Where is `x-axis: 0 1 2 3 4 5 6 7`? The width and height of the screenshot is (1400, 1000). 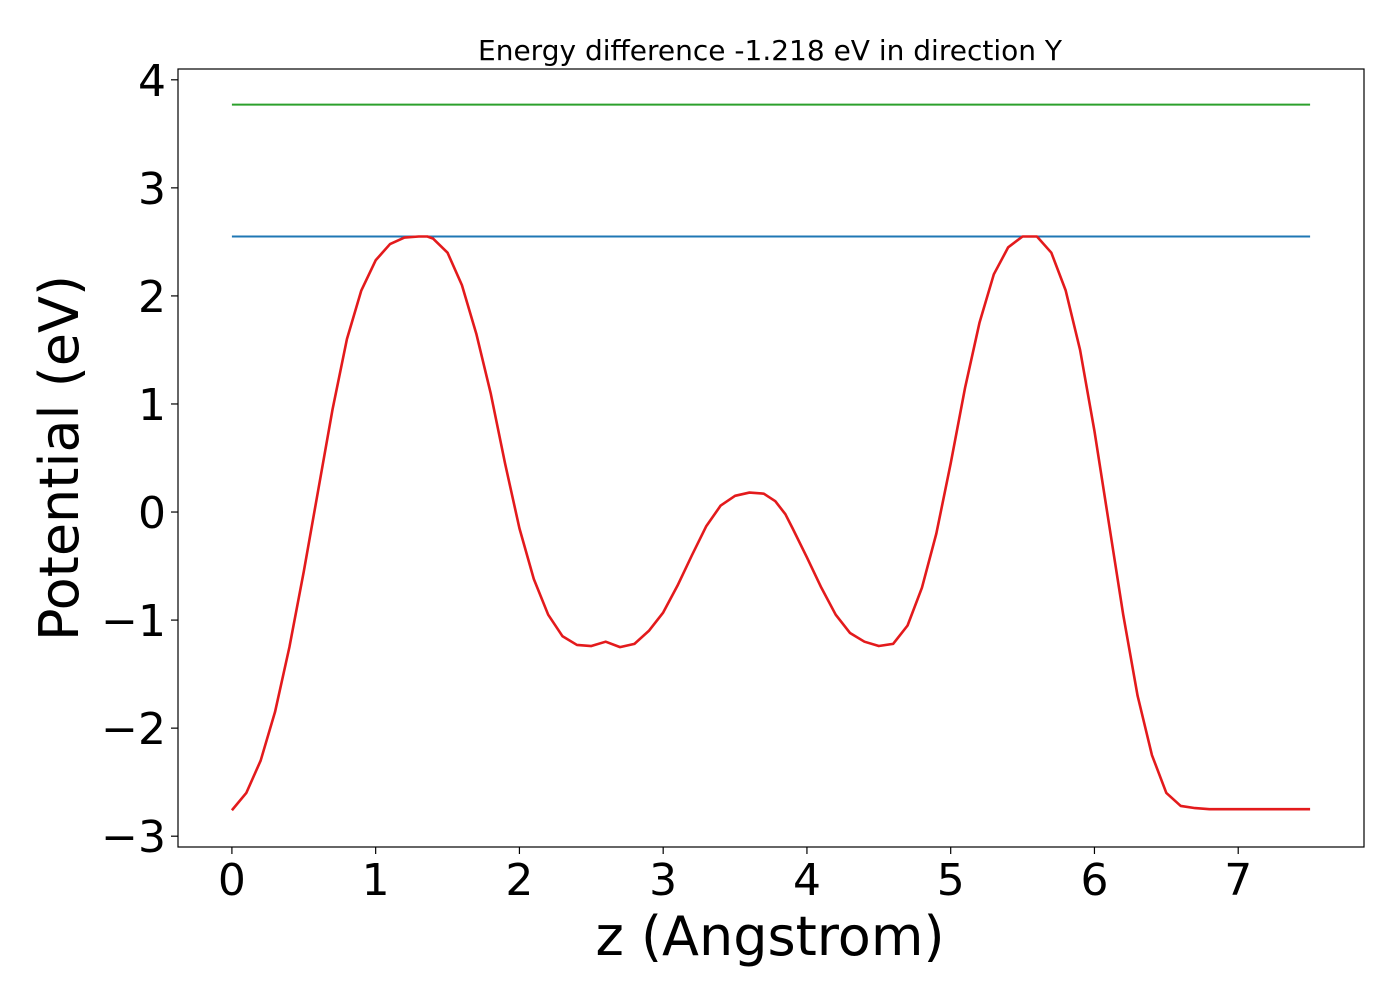 x-axis: 0 1 2 3 4 5 6 7 is located at coordinates (735, 876).